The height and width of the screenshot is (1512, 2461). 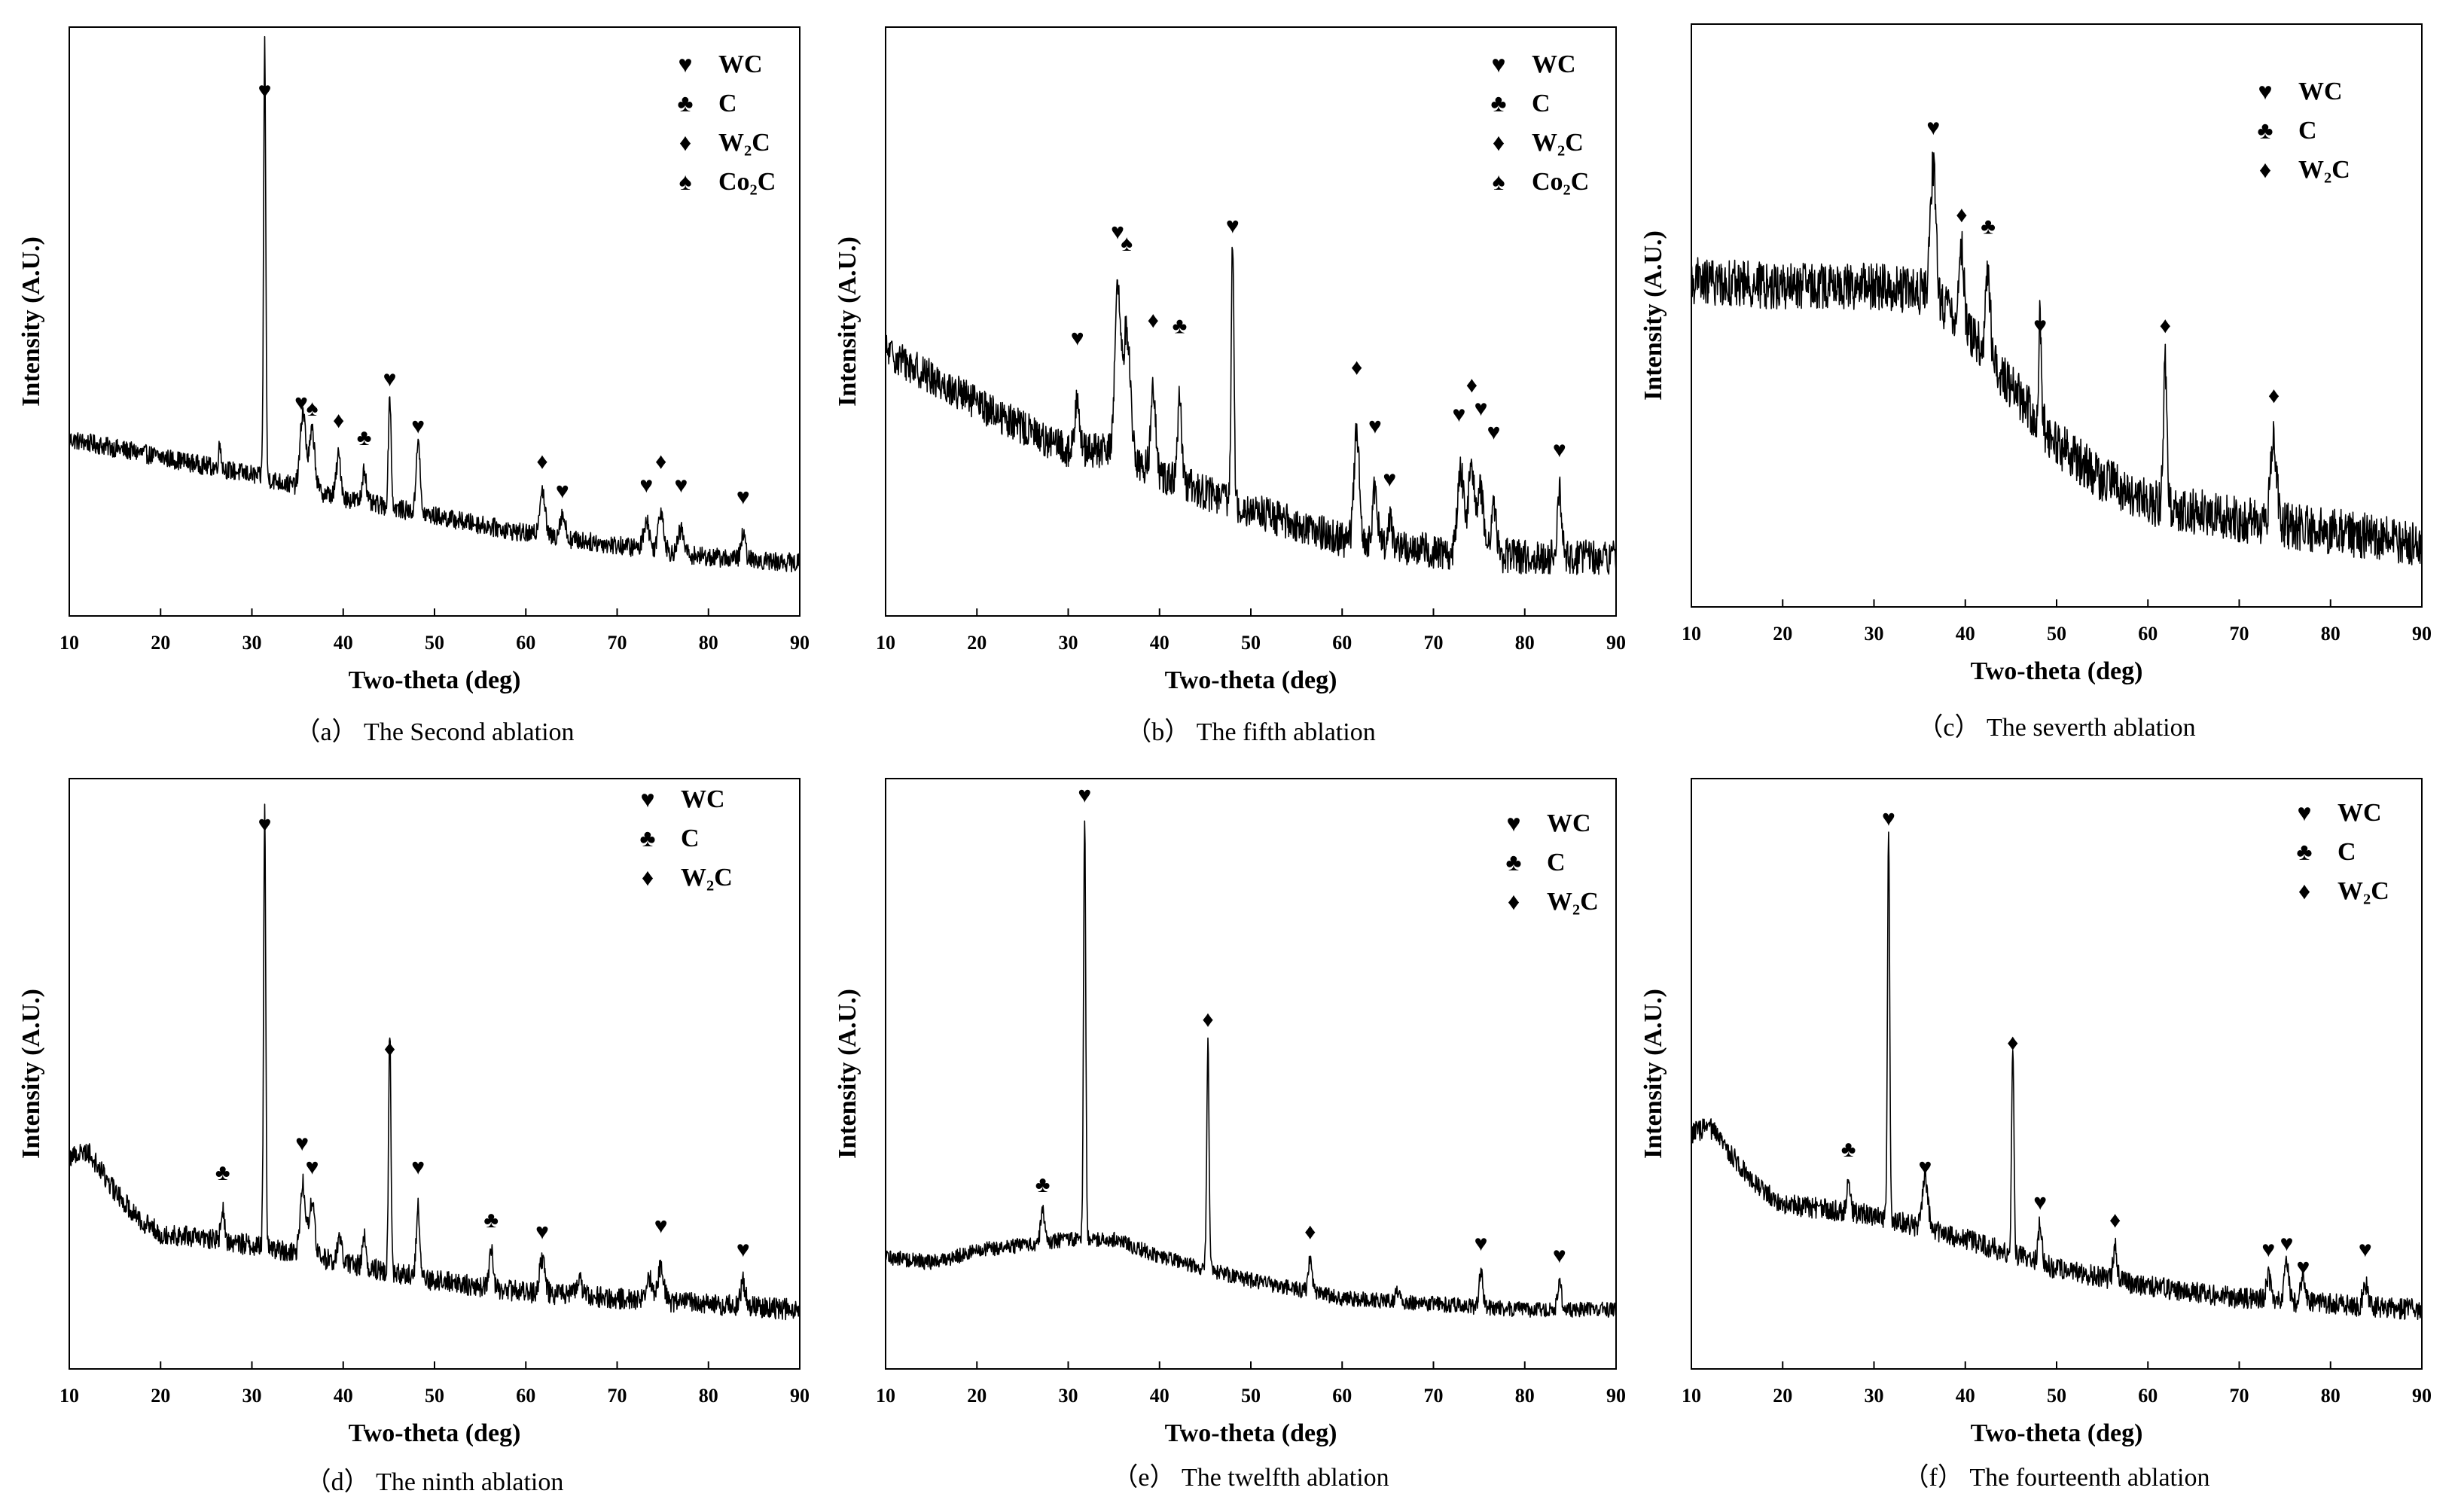 I want to click on caption-d: （d） The ninth ablation, so click(x=434, y=1482).